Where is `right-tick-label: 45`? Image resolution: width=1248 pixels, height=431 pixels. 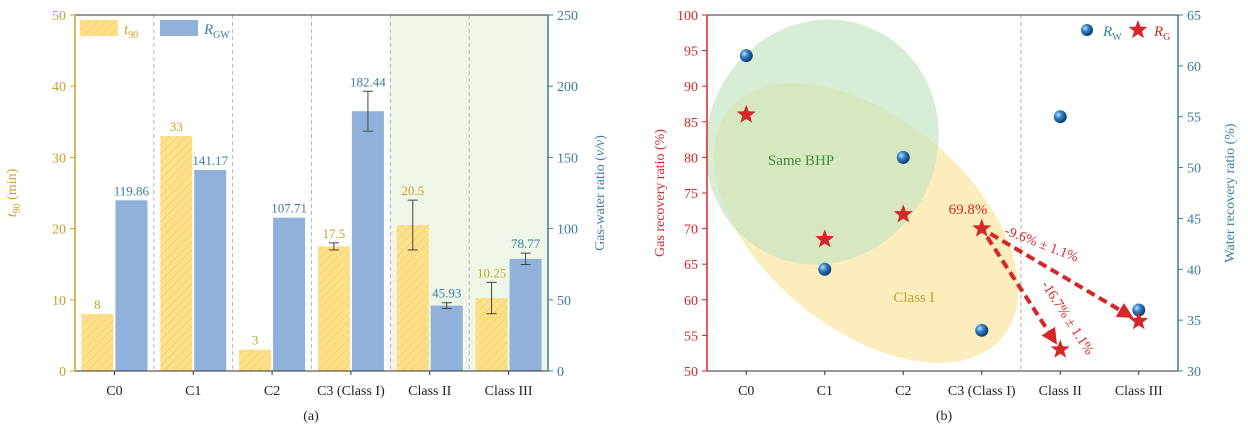
right-tick-label: 45 is located at coordinates (1194, 219).